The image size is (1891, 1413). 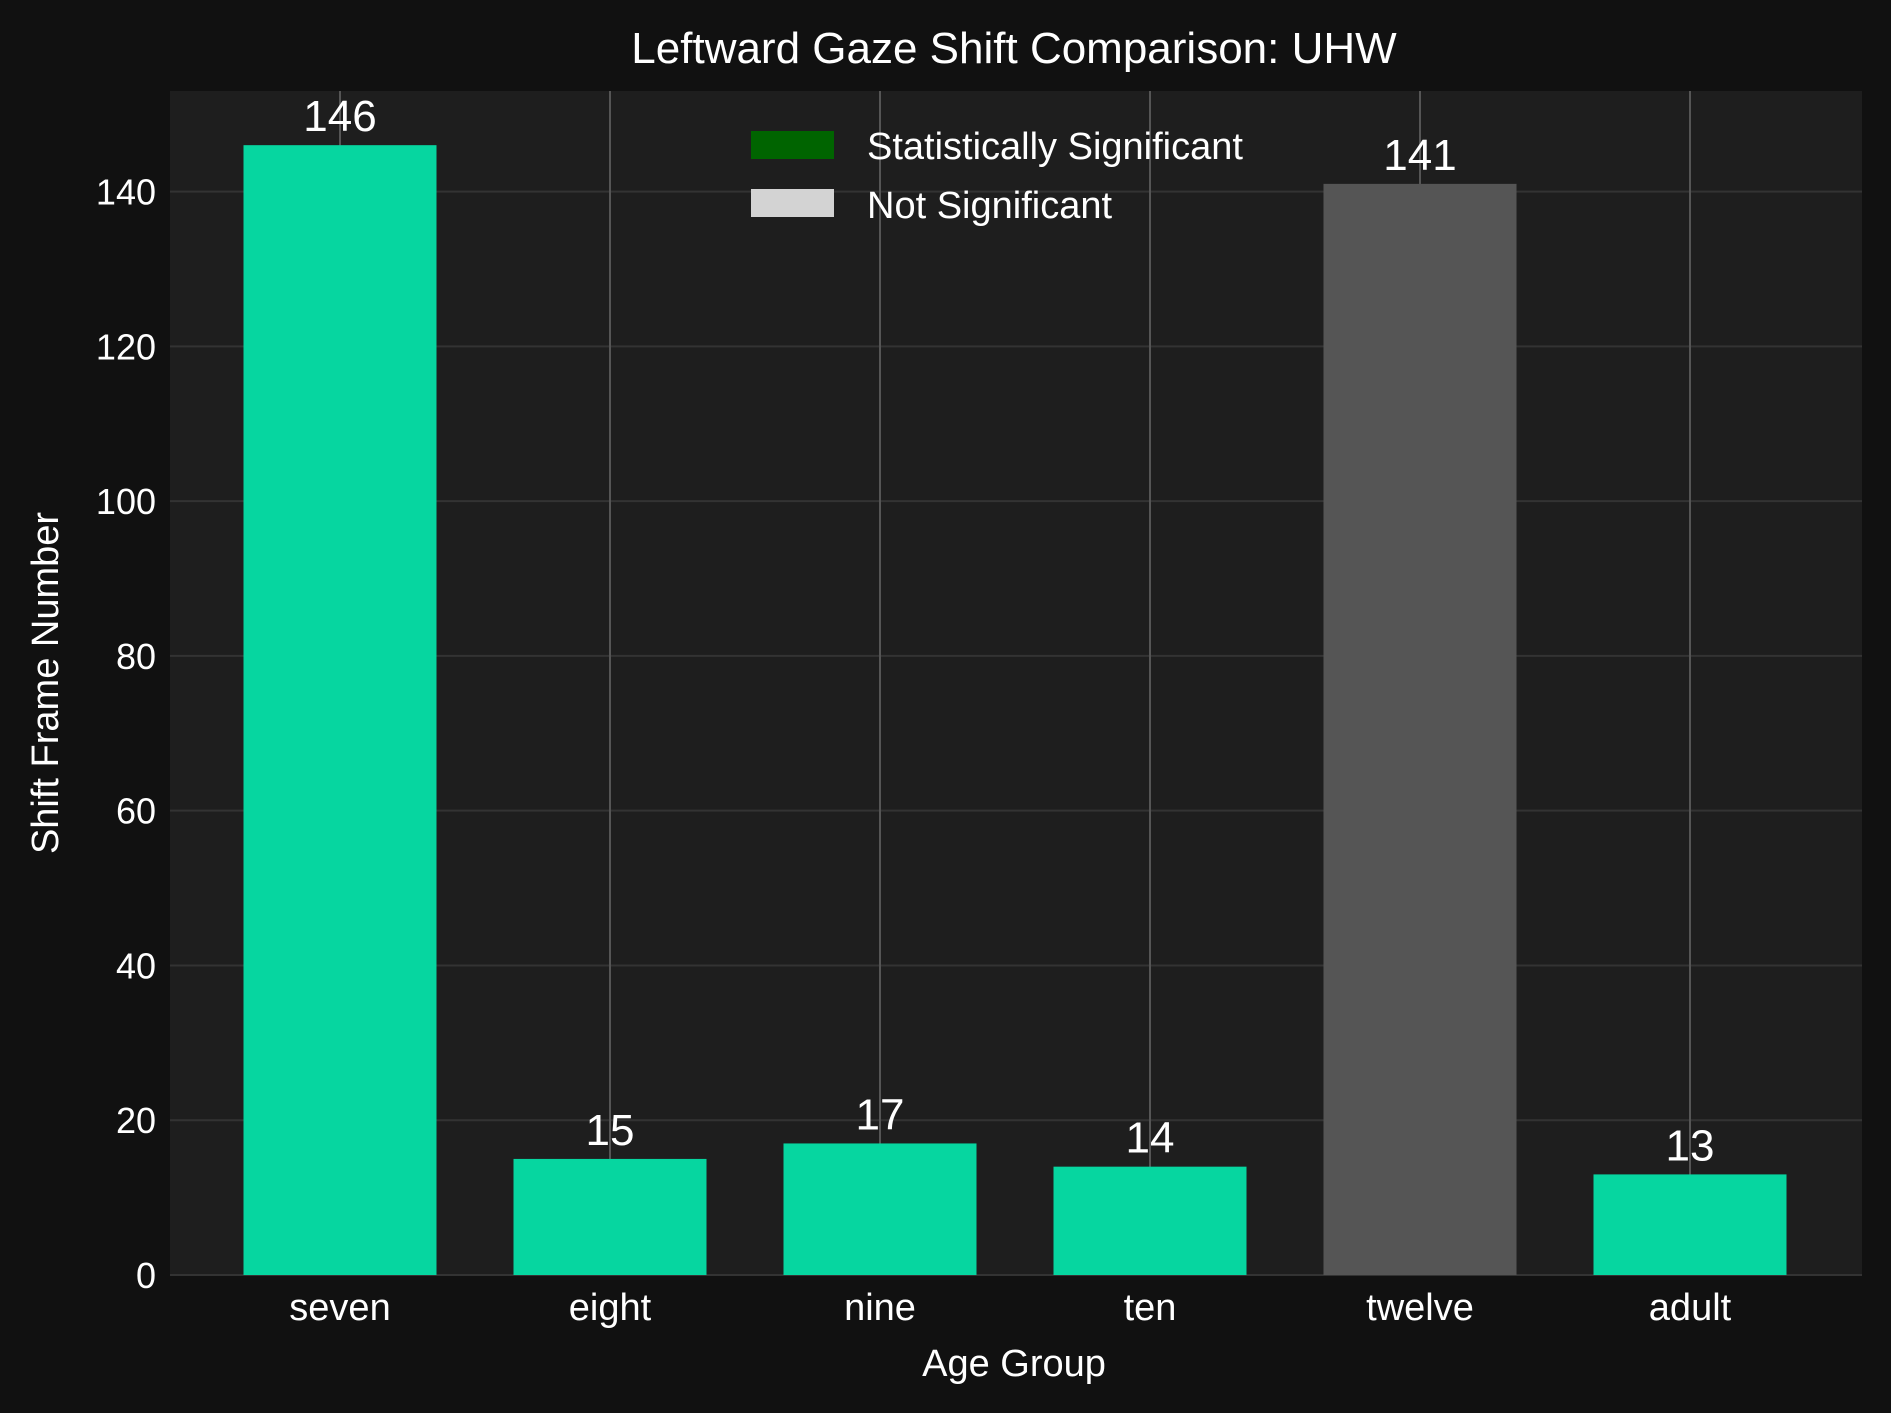 I want to click on x-tick-label: ten, so click(x=1150, y=1308).